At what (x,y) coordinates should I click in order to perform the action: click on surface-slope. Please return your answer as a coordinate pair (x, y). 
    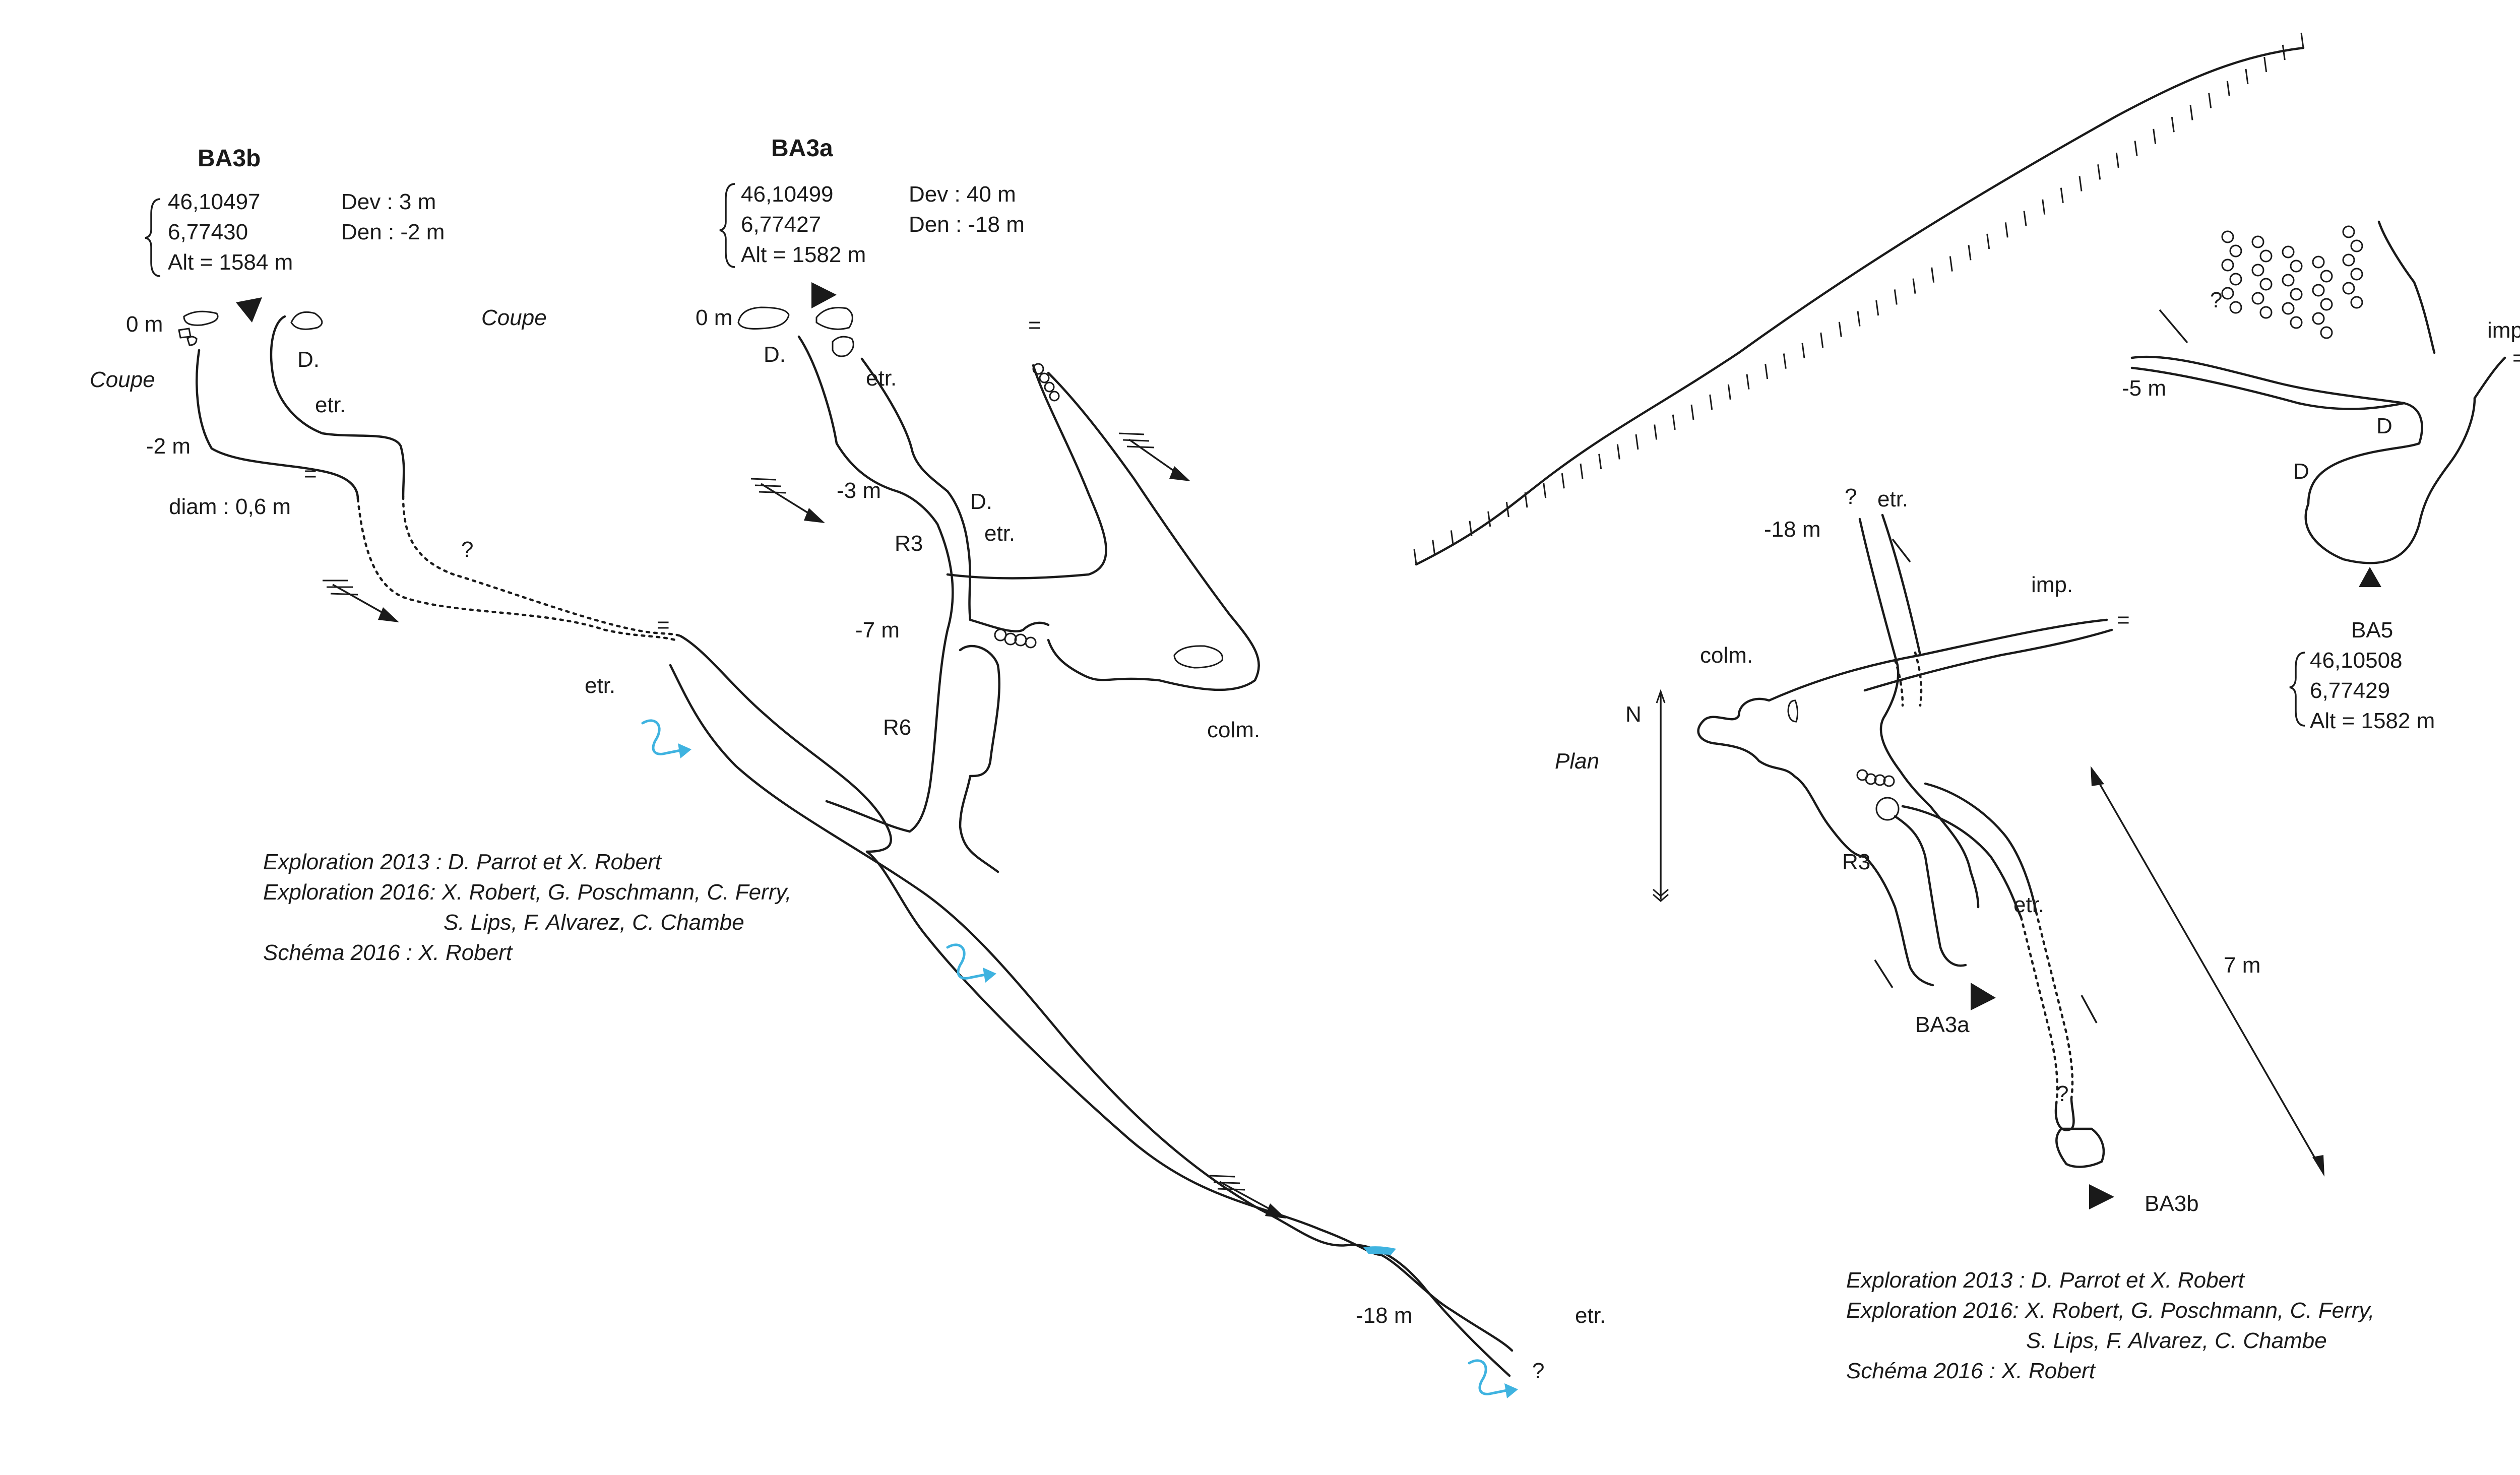
    Looking at the image, I should click on (1859, 299).